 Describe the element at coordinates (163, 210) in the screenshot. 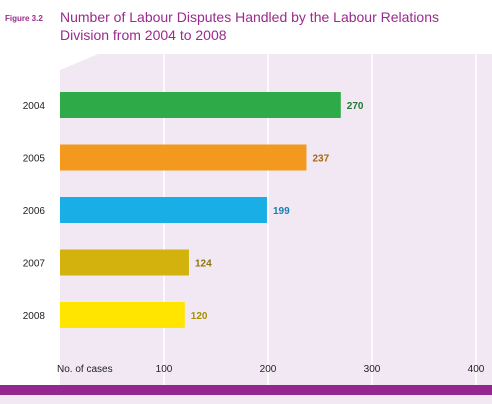

I see `bar-2006` at that location.